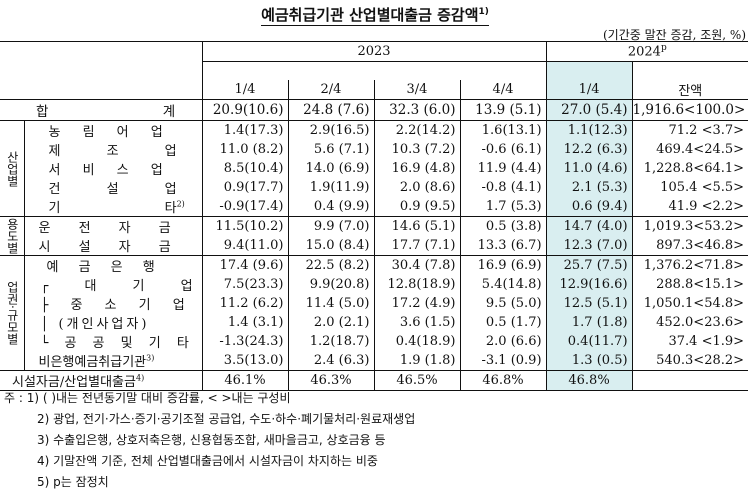 Image resolution: width=750 pixels, height=501 pixels. I want to click on cell: 13.9 (5.1), so click(503, 110).